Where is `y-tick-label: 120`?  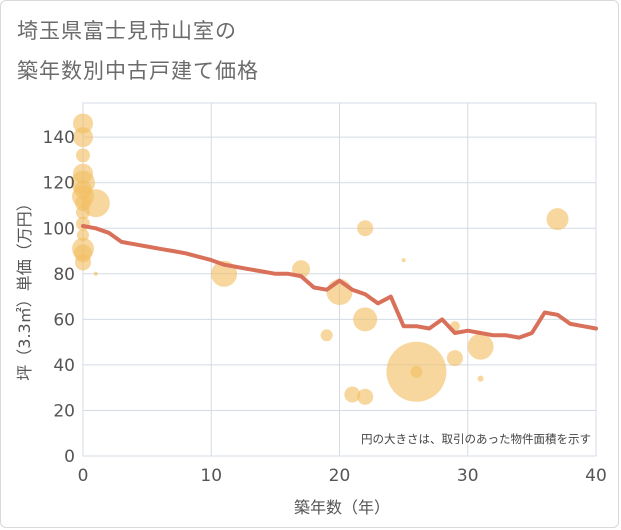
y-tick-label: 120 is located at coordinates (59, 184).